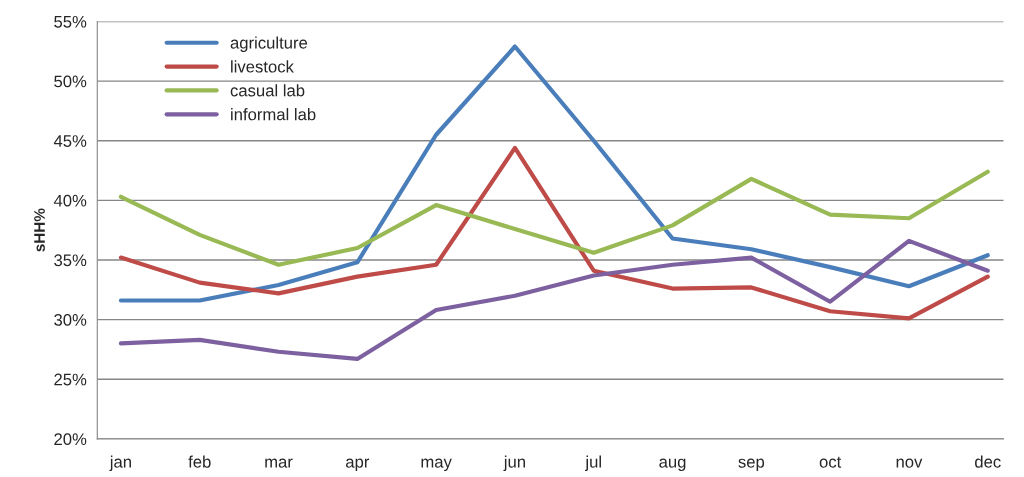 The height and width of the screenshot is (477, 1024). I want to click on x-tick-label: aug, so click(672, 465).